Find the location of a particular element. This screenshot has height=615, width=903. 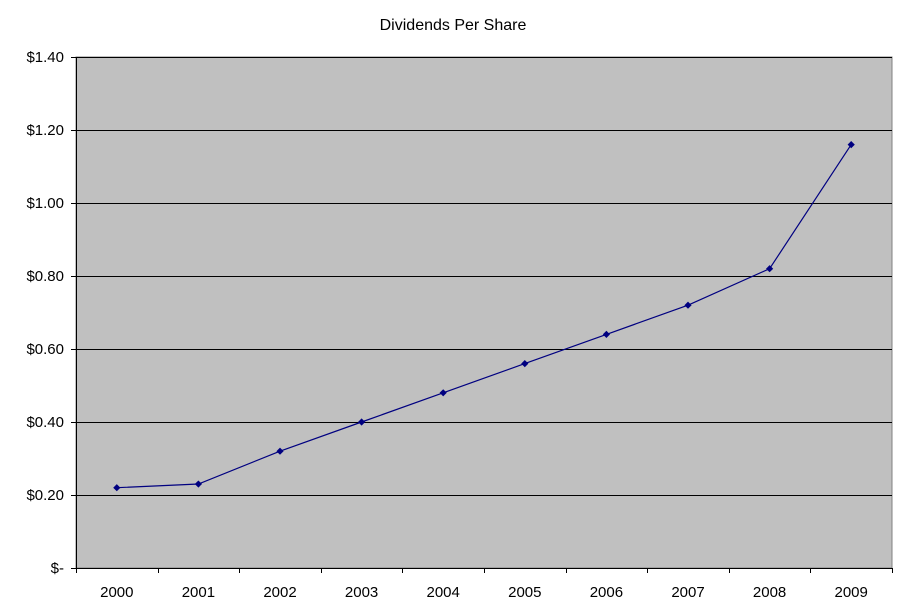

x-tick-label: 2003 is located at coordinates (361, 592).